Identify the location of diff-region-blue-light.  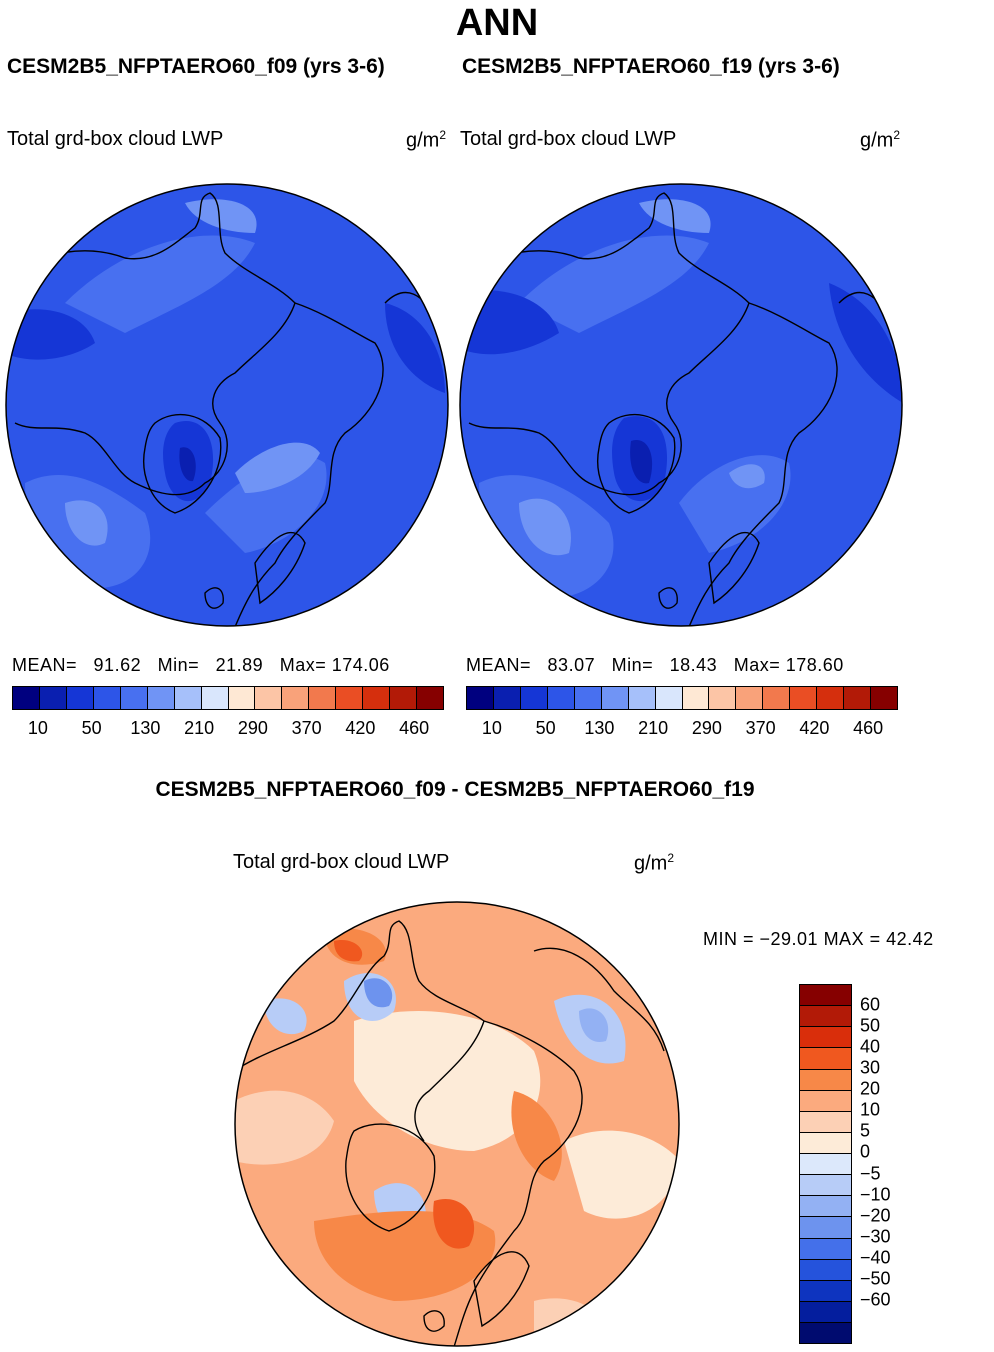
(285, 1016).